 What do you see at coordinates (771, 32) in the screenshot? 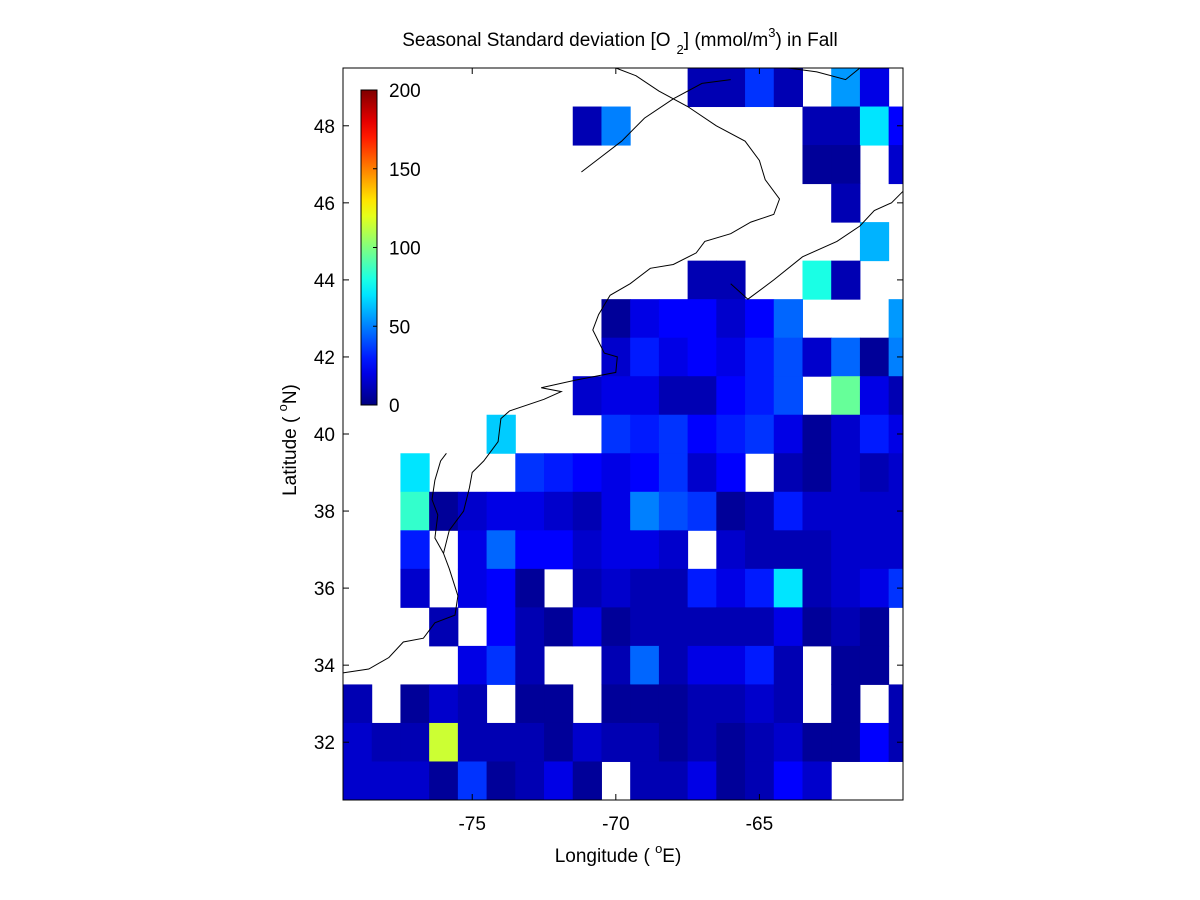
I see `title-unit-superscript: 3` at bounding box center [771, 32].